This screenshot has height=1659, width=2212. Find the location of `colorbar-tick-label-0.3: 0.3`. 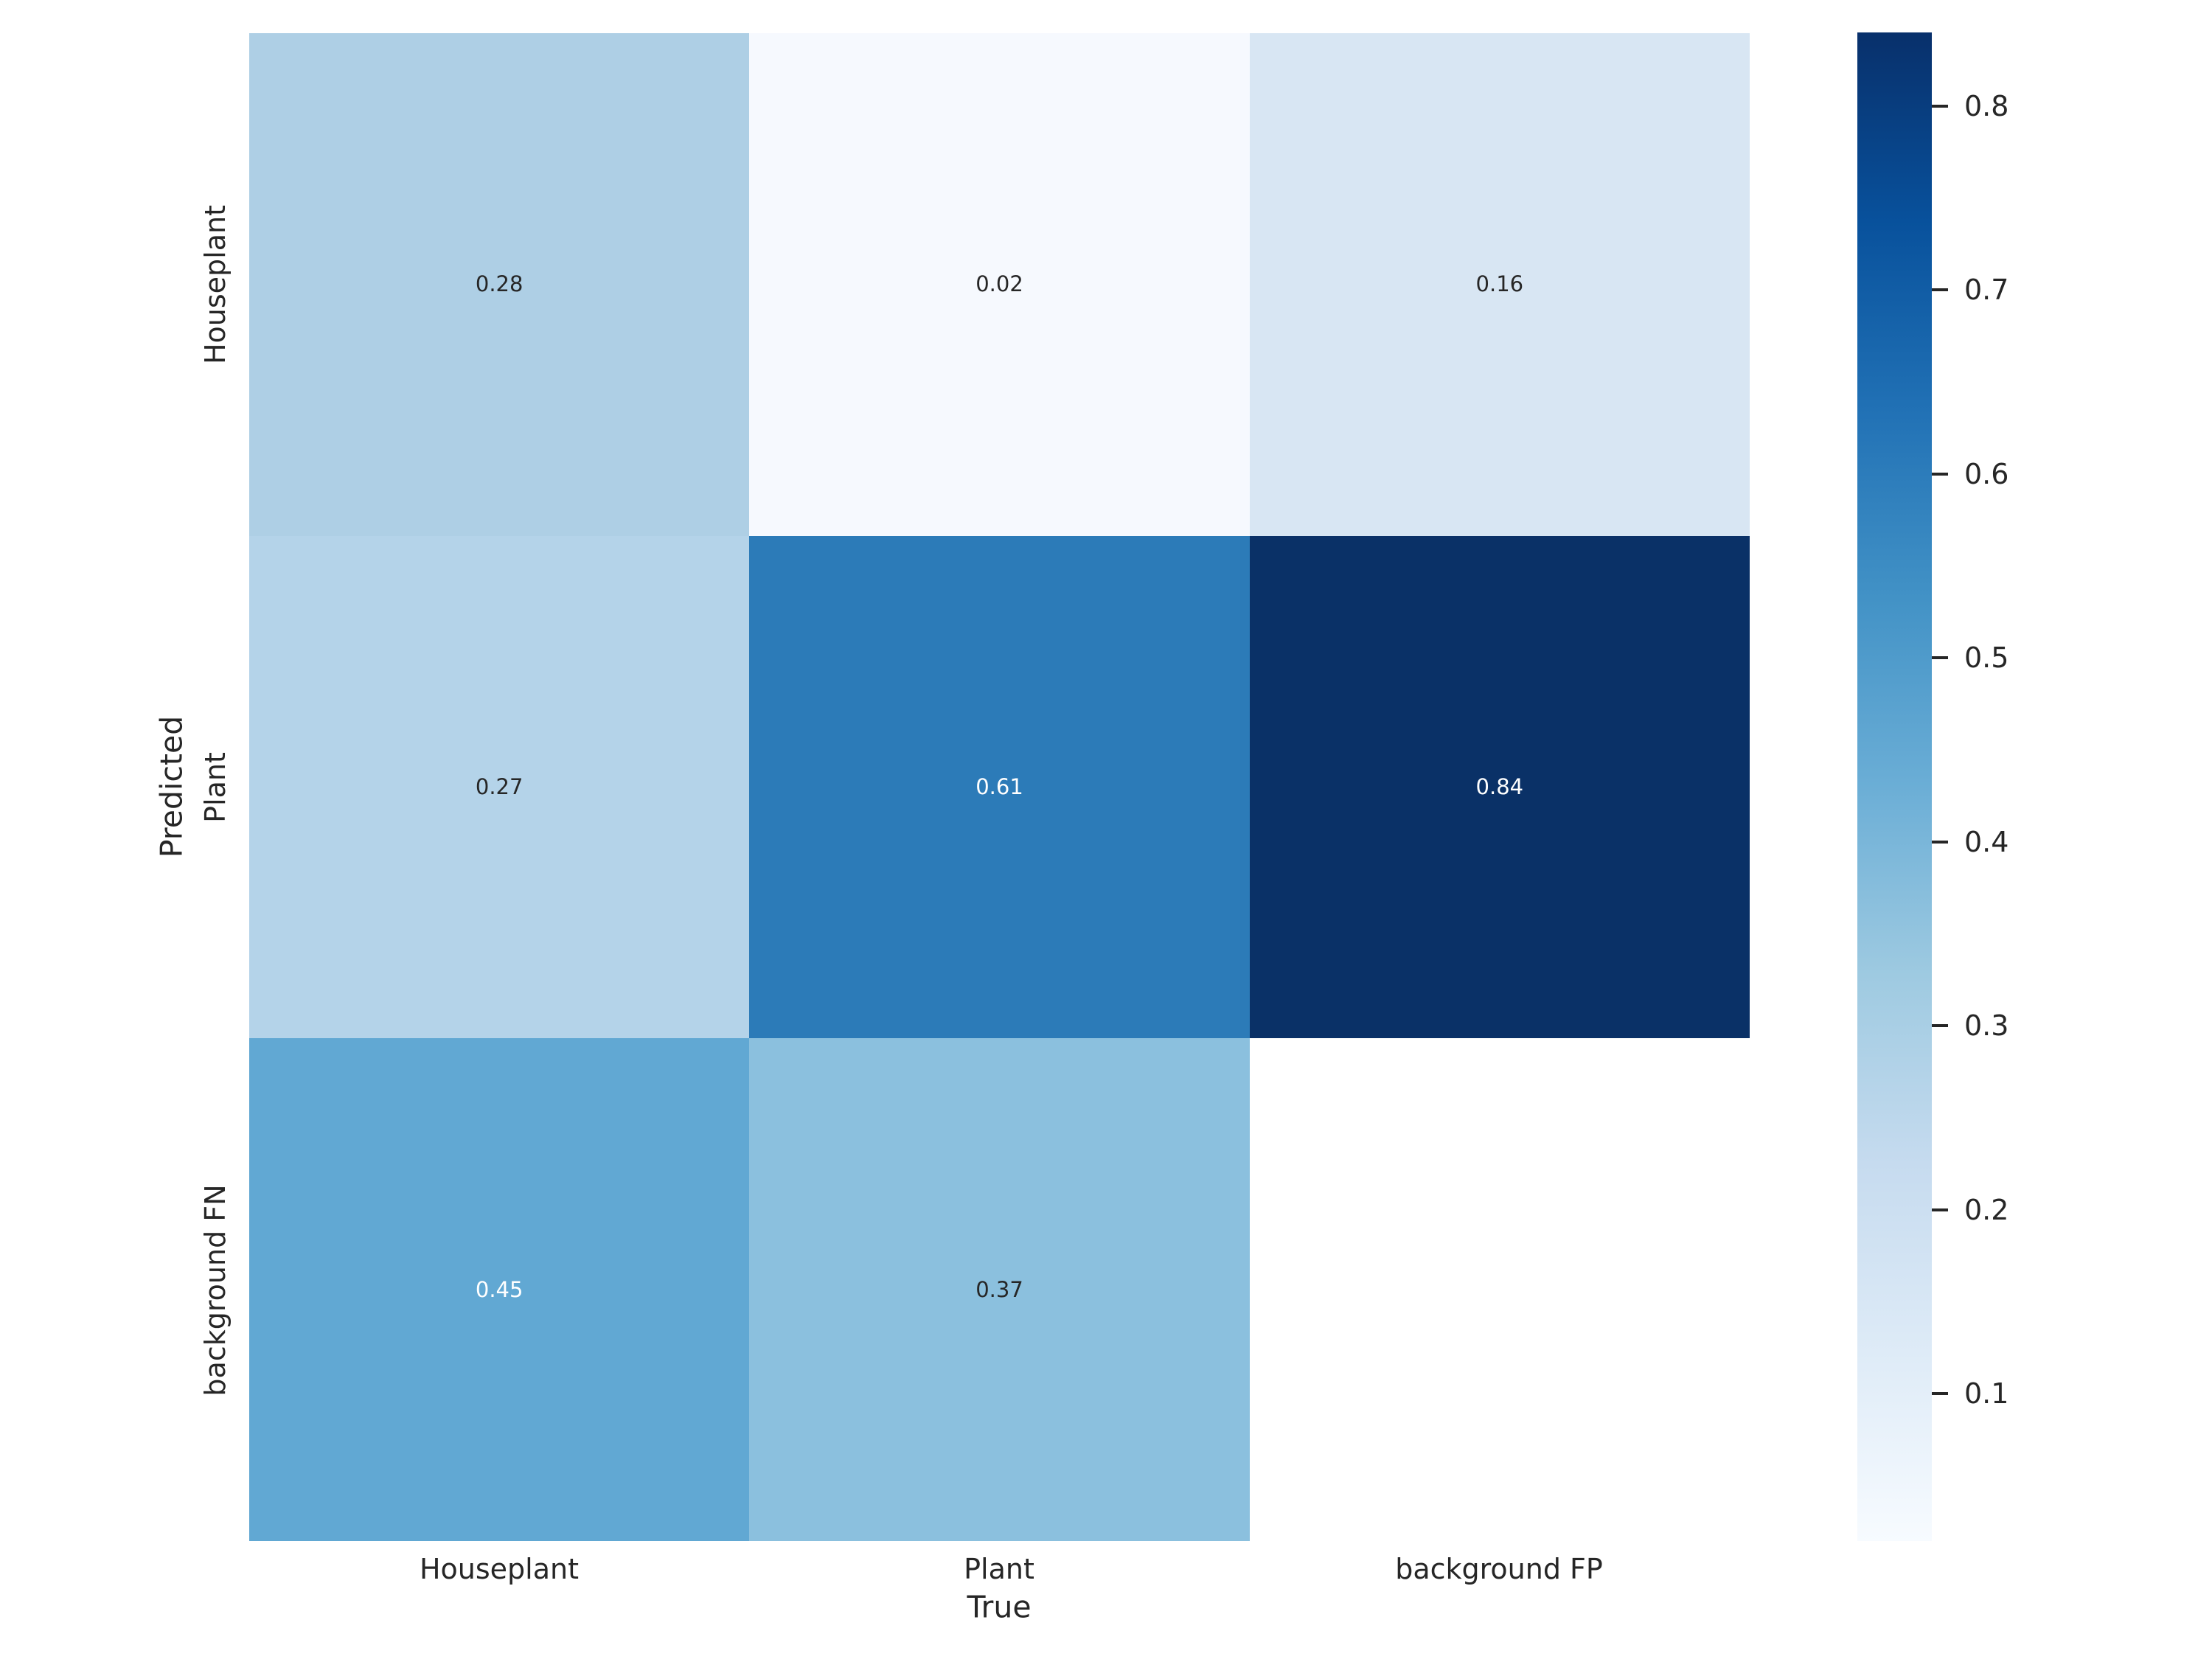

colorbar-tick-label-0.3: 0.3 is located at coordinates (1986, 1026).